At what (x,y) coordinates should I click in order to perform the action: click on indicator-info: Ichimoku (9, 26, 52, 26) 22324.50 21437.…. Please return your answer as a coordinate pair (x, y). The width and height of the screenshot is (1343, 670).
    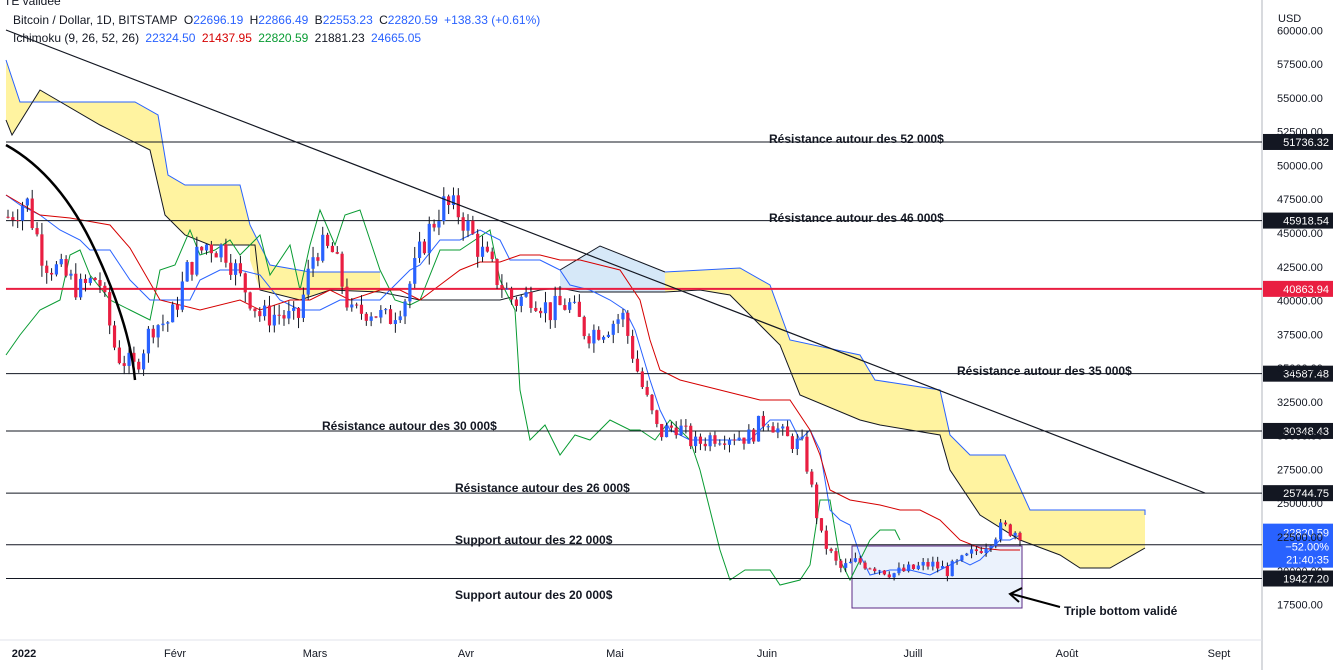
    Looking at the image, I should click on (218, 38).